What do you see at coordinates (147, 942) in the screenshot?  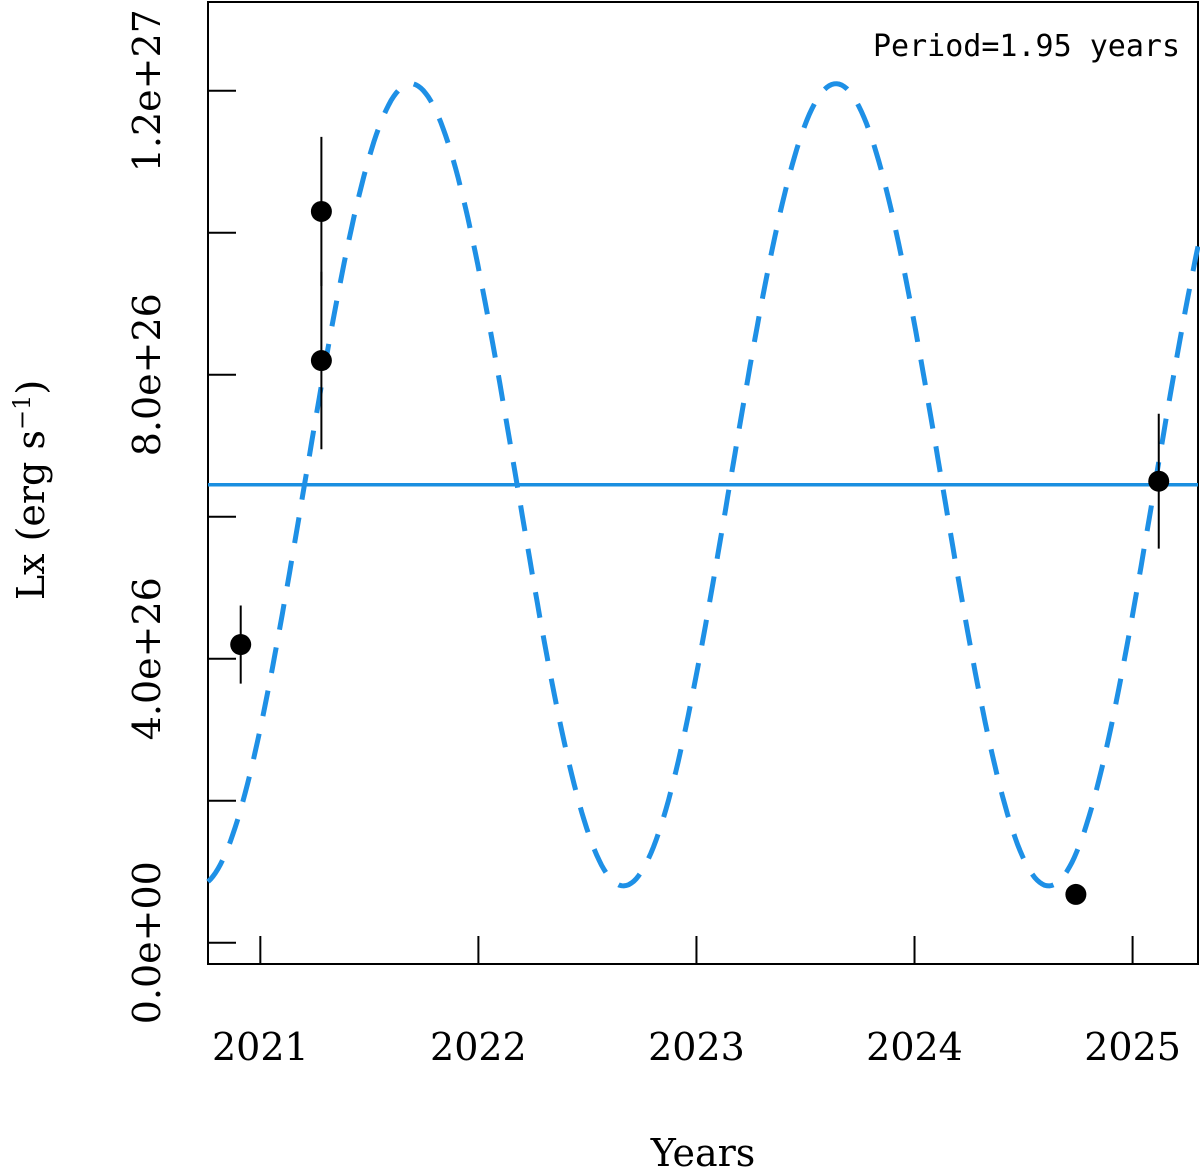 I see `y-tick-label: 0.0e+00` at bounding box center [147, 942].